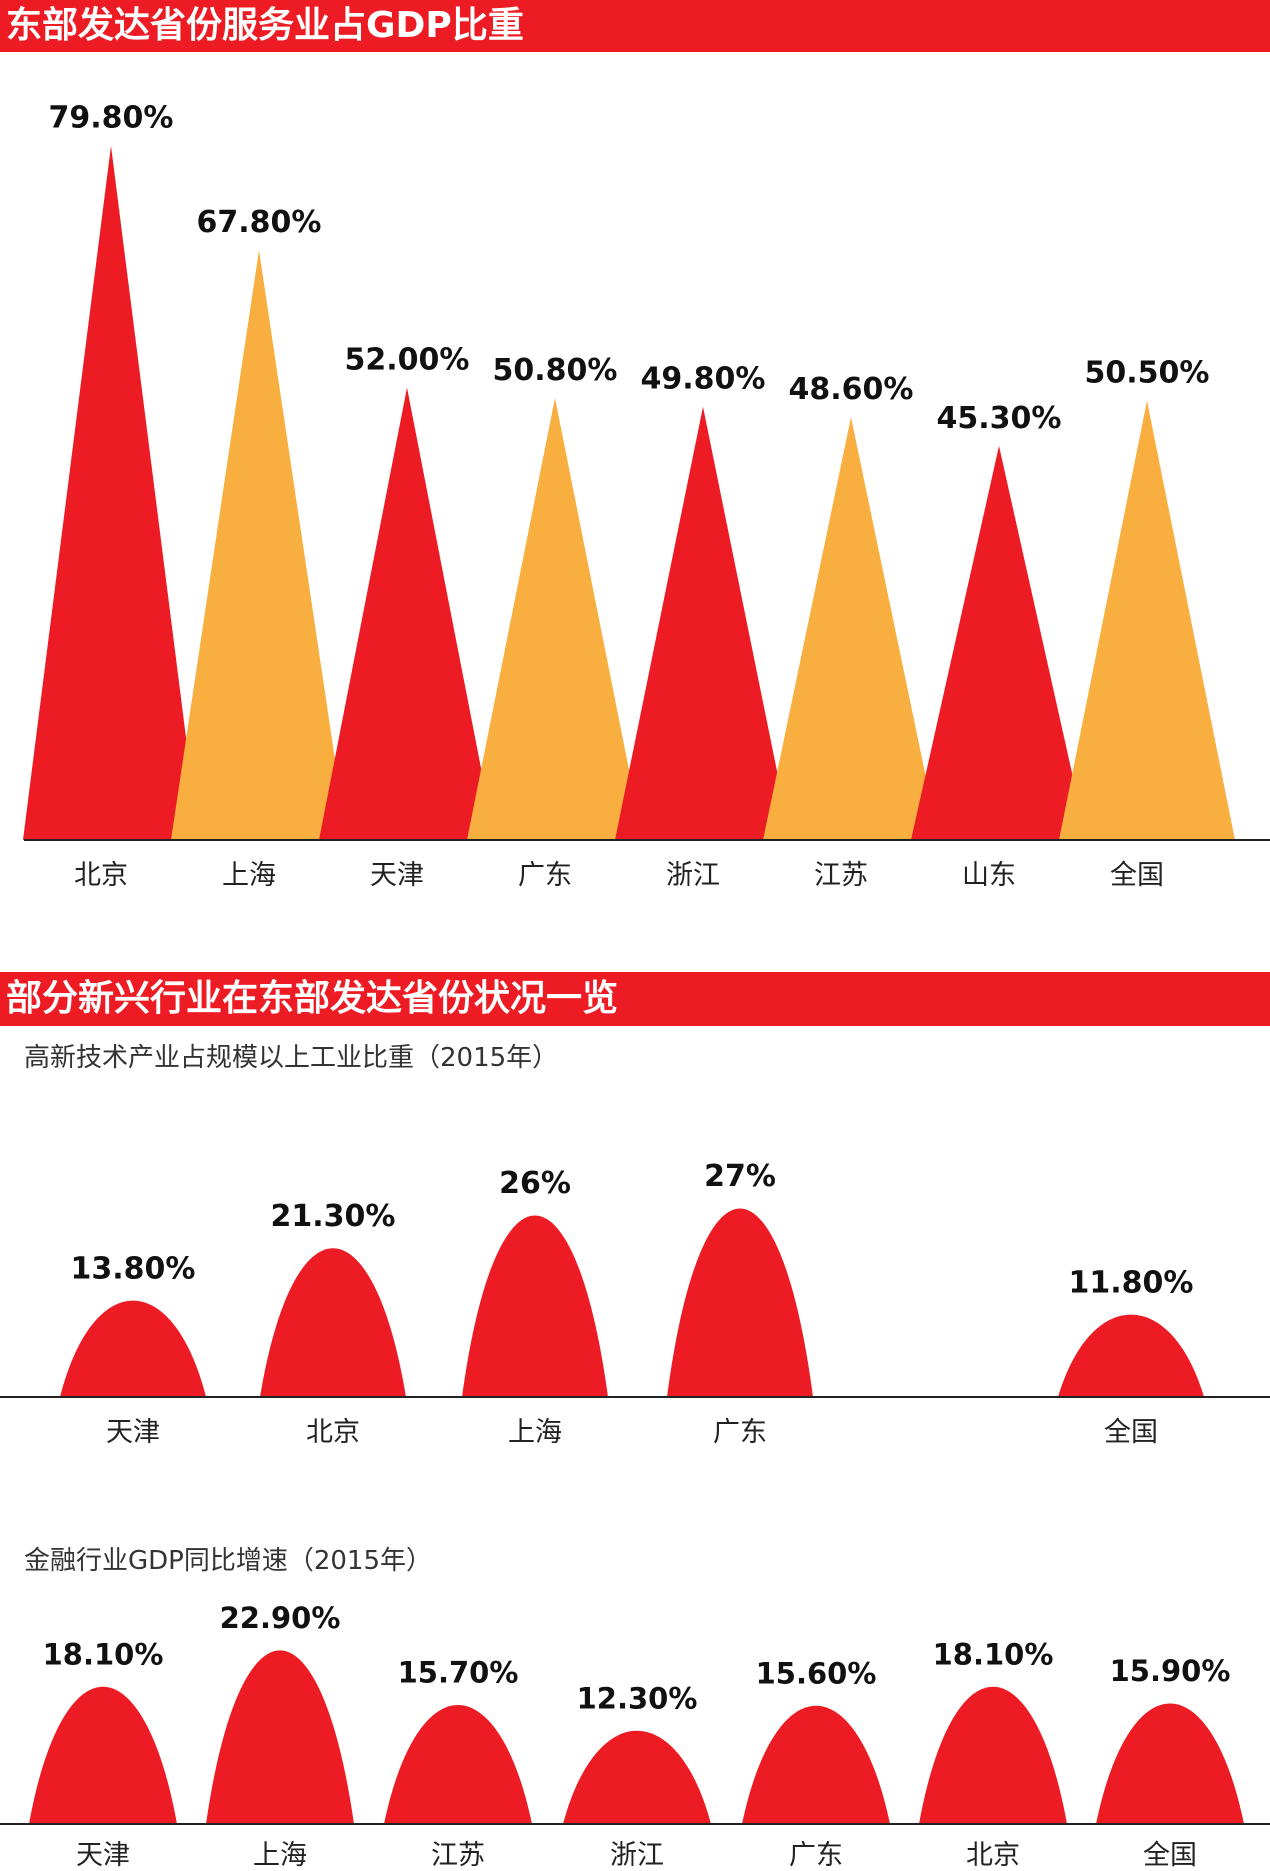  What do you see at coordinates (635, 26) in the screenshot?
I see `chart1-title: 东部发达省份服务业占GDP比重` at bounding box center [635, 26].